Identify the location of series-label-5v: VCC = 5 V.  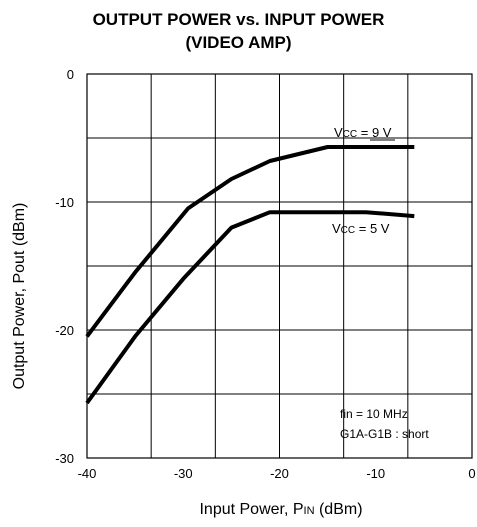
(361, 228).